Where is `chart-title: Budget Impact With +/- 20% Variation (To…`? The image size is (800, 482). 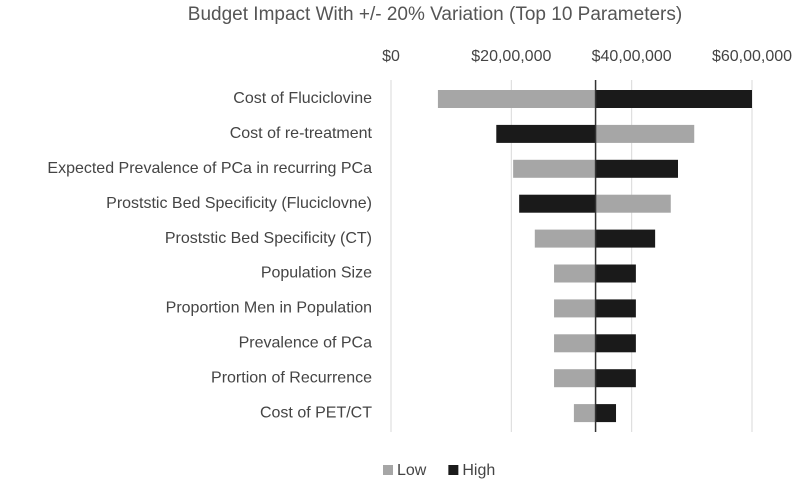
chart-title: Budget Impact With +/- 20% Variation (To… is located at coordinates (435, 14).